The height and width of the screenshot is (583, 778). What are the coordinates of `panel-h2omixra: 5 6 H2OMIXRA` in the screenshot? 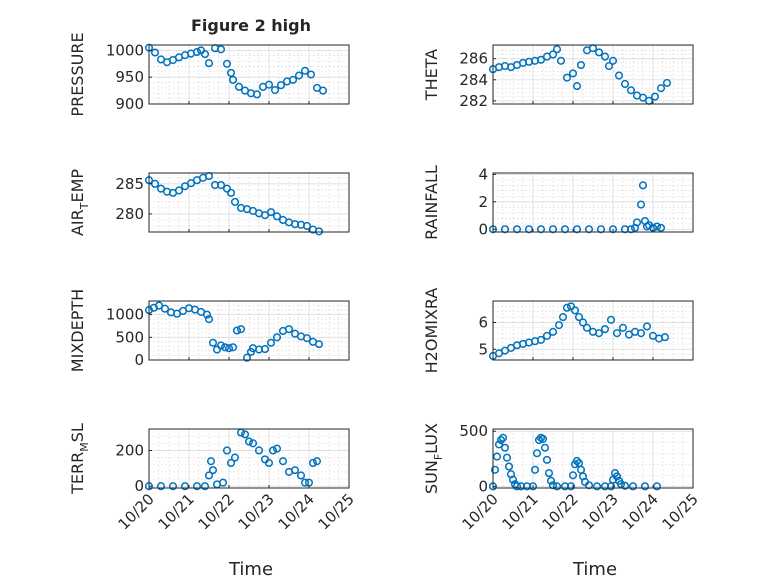 It's located at (558, 331).